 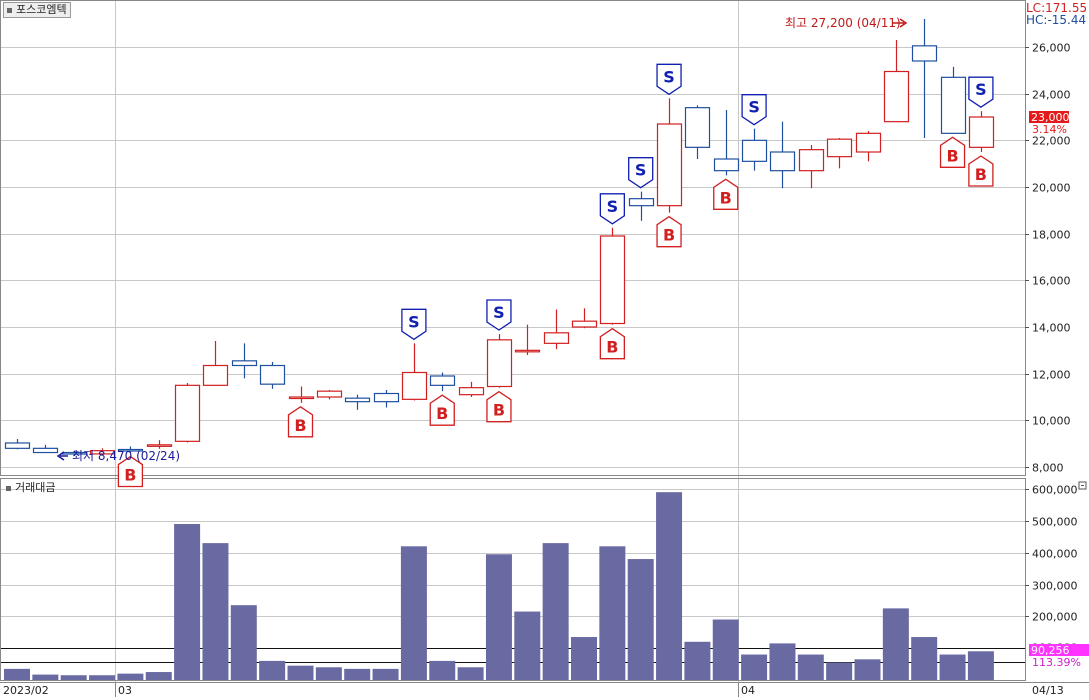 I want to click on volume-tick-label: 400,000, so click(x=1055, y=554).